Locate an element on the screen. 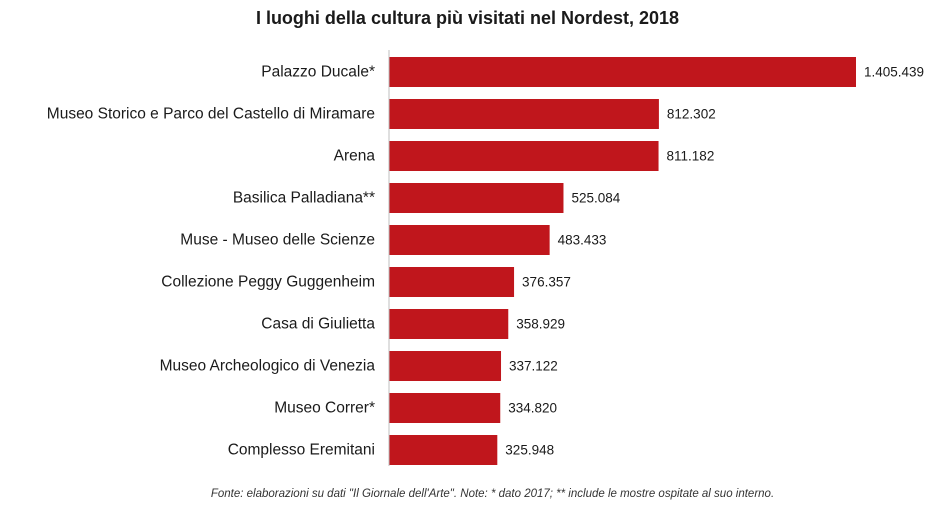 The image size is (935, 510). value-label: 1.405.439 is located at coordinates (894, 72).